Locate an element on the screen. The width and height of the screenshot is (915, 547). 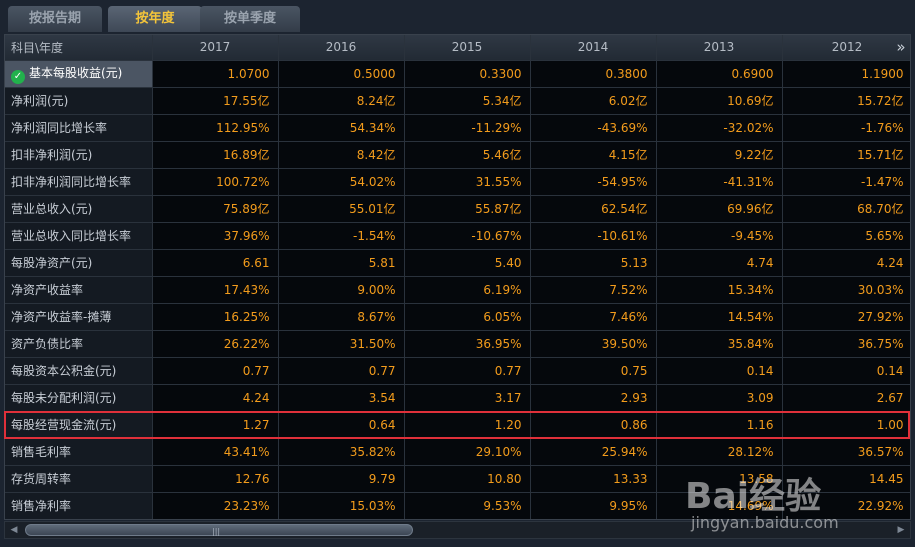
value-cell: -11.29% is located at coordinates (467, 128).